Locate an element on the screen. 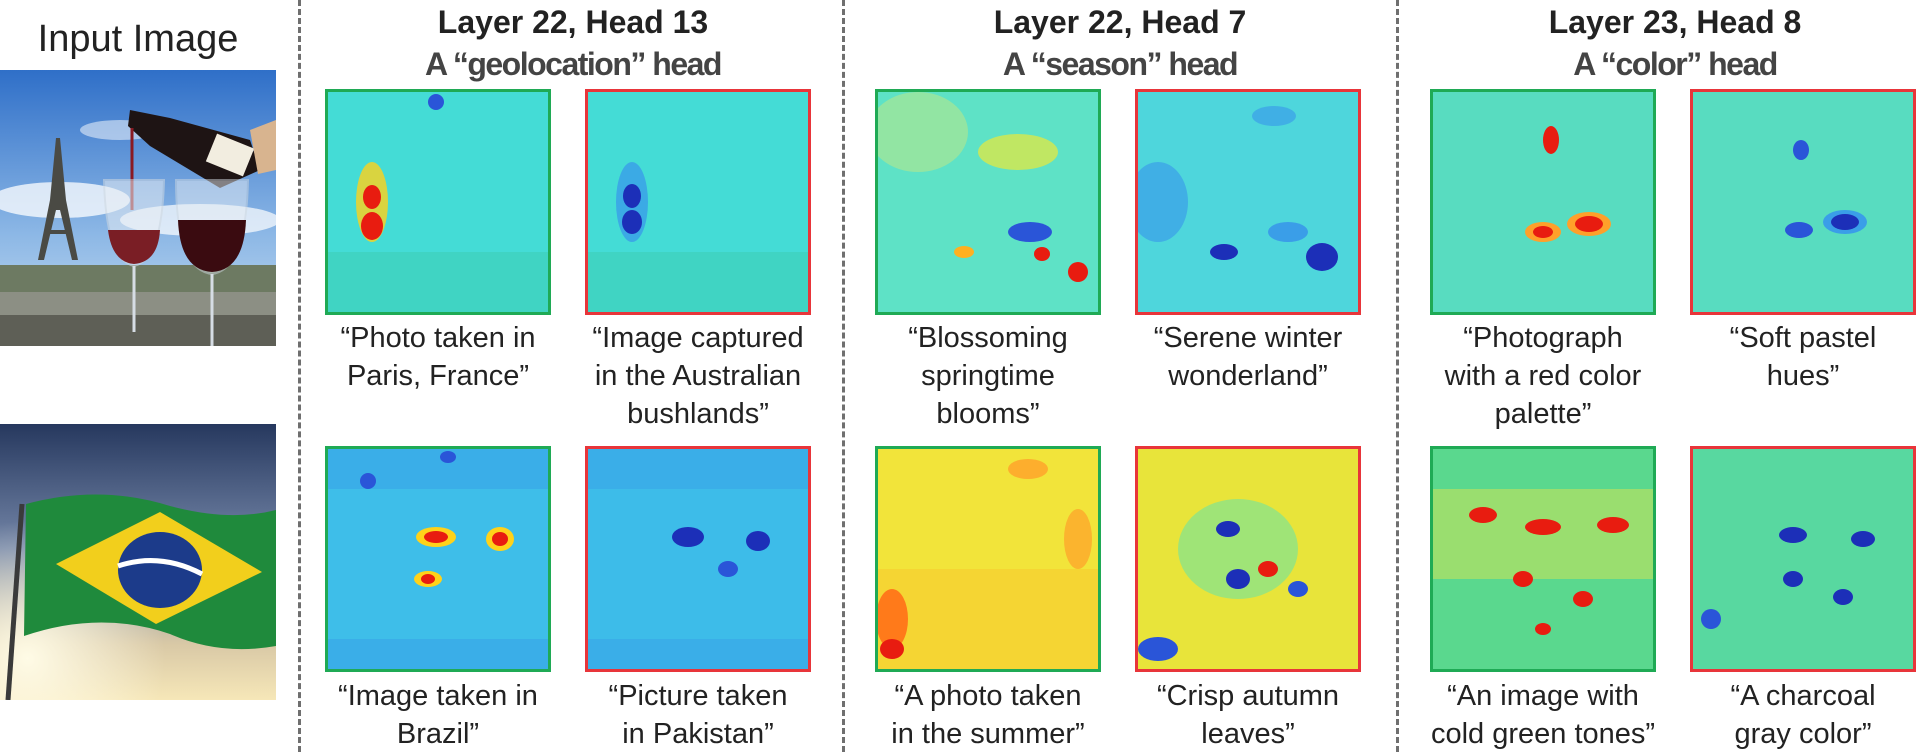 This screenshot has width=1920, height=753. caption-positive: “Blossoming springtime blooms” is located at coordinates (988, 376).